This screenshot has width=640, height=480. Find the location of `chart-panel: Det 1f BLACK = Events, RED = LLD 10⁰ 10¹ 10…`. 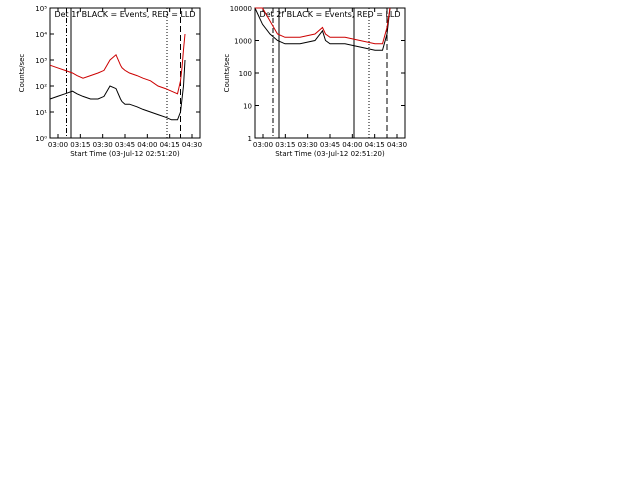

chart-panel: Det 1f BLACK = Events, RED = LLD 10⁰ 10¹ 10… is located at coordinates (110, 81).